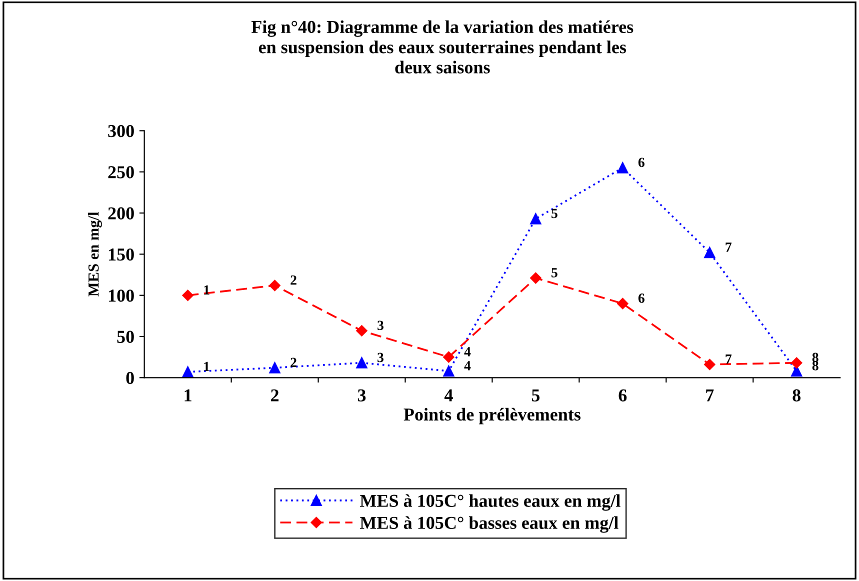 The width and height of the screenshot is (859, 581). What do you see at coordinates (121, 172) in the screenshot?
I see `y-tick-label: 250` at bounding box center [121, 172].